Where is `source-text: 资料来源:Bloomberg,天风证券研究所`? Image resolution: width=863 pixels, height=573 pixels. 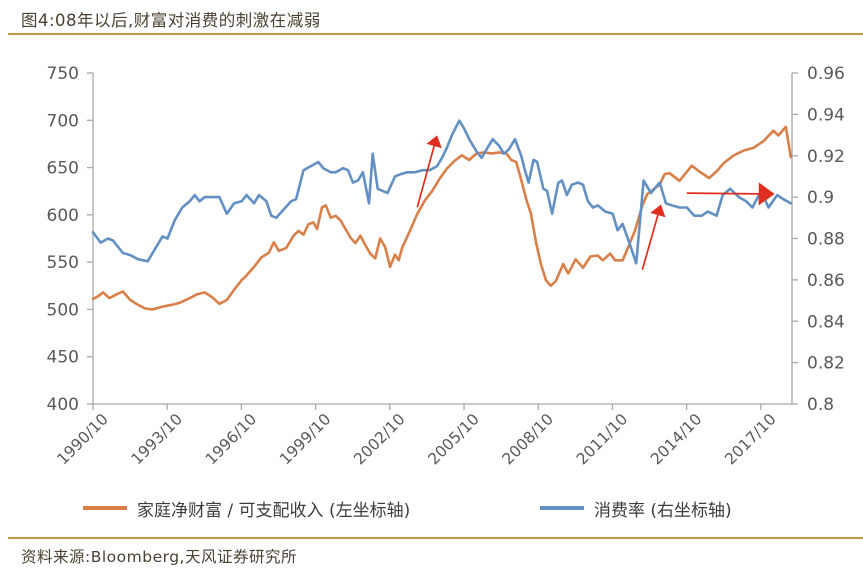
source-text: 资料来源:Bloomberg,天风证券研究所 is located at coordinates (159, 557).